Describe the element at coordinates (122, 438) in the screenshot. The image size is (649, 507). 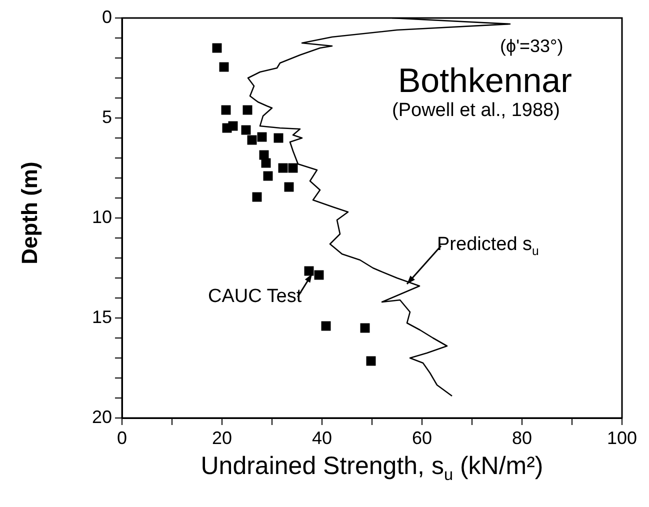
I see `x-tick-label: 0` at that location.